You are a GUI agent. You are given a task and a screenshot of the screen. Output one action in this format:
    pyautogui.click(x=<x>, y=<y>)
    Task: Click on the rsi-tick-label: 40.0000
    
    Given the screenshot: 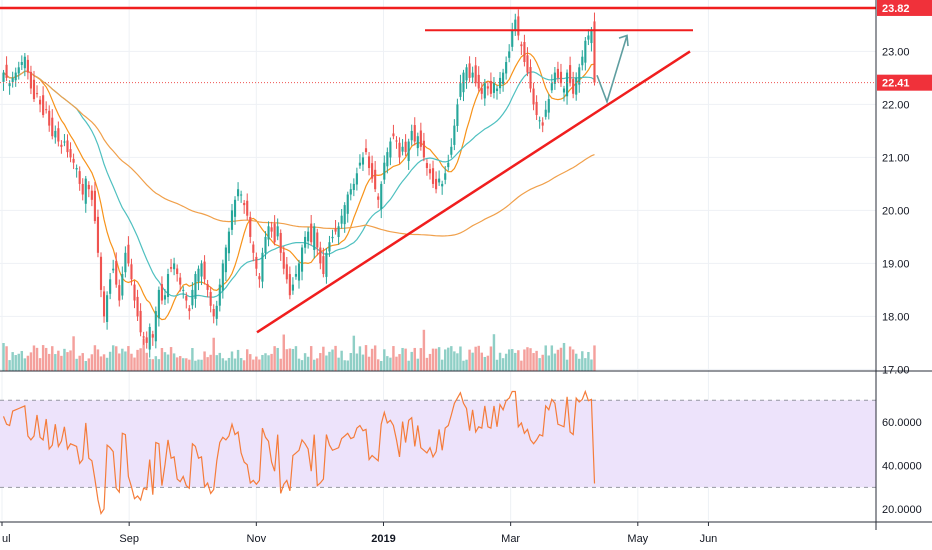 What is the action you would take?
    pyautogui.click(x=902, y=467)
    